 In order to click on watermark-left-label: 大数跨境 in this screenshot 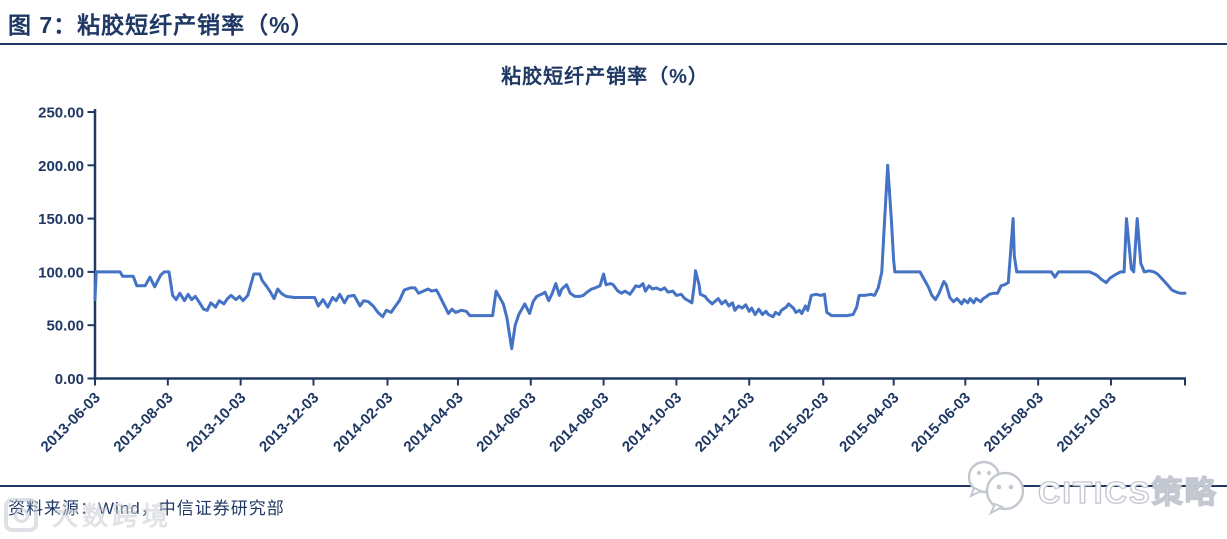, I will do `click(112, 516)`.